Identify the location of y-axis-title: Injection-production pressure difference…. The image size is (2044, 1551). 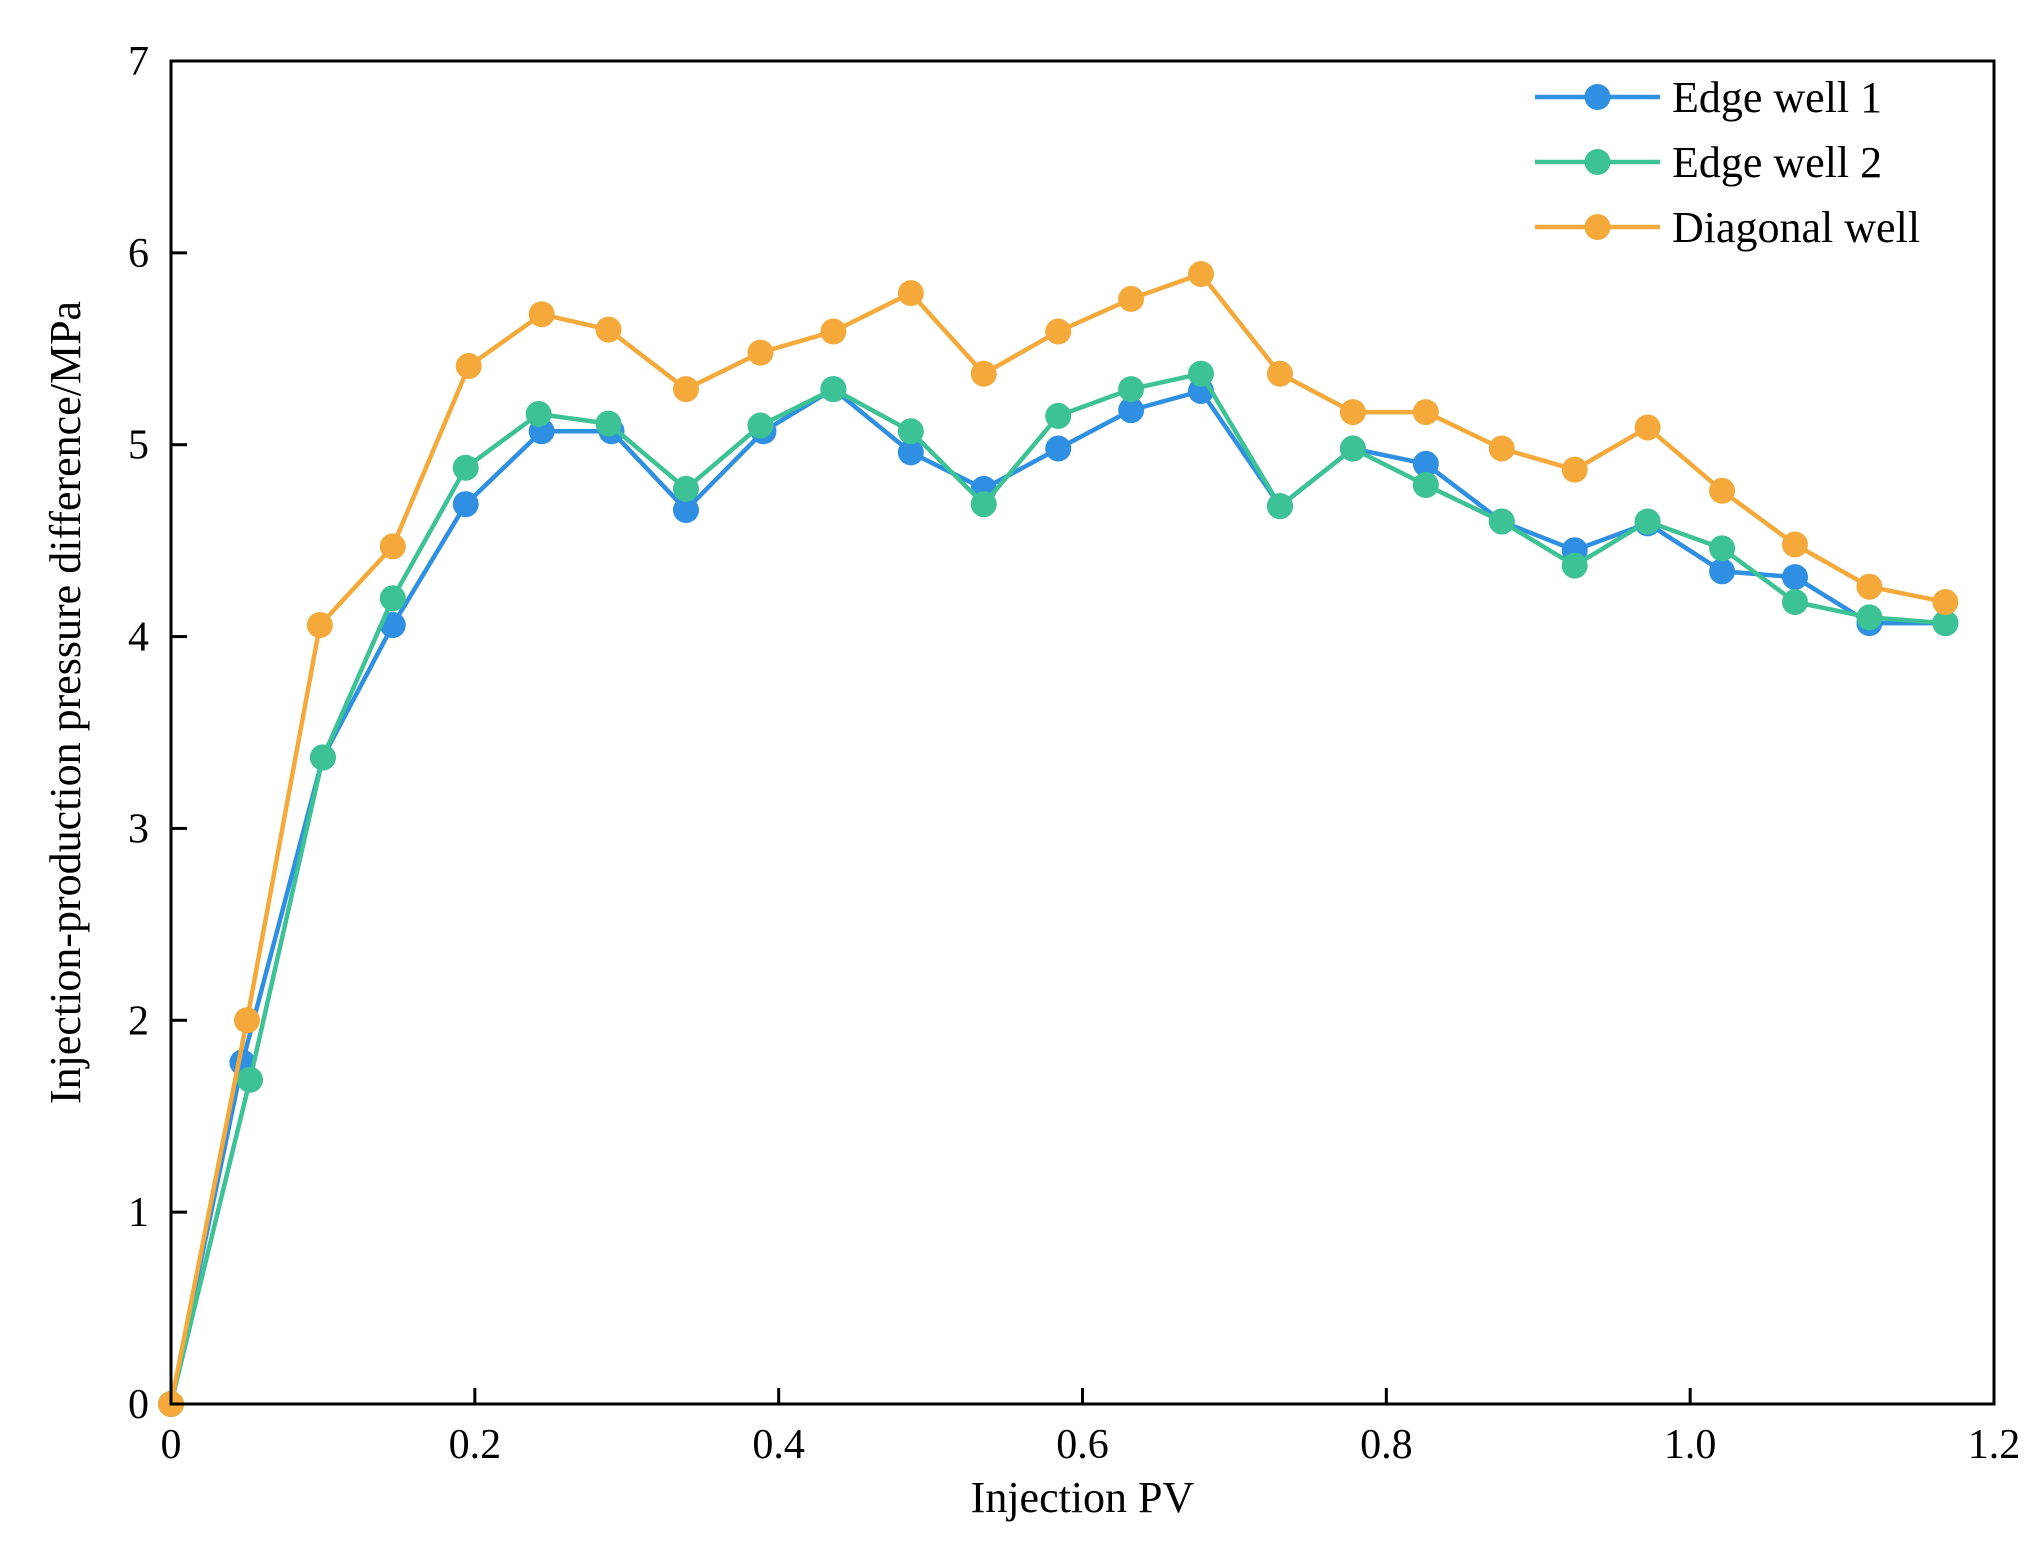
(65, 702).